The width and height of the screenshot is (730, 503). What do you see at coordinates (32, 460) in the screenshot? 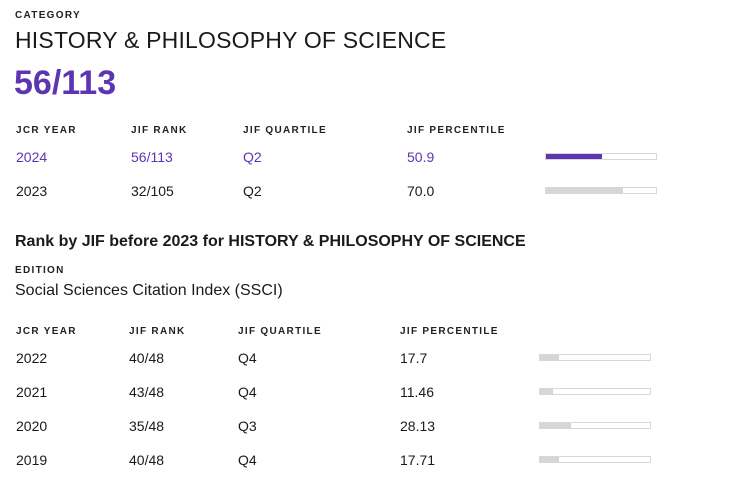
I see `row-year: 2019` at bounding box center [32, 460].